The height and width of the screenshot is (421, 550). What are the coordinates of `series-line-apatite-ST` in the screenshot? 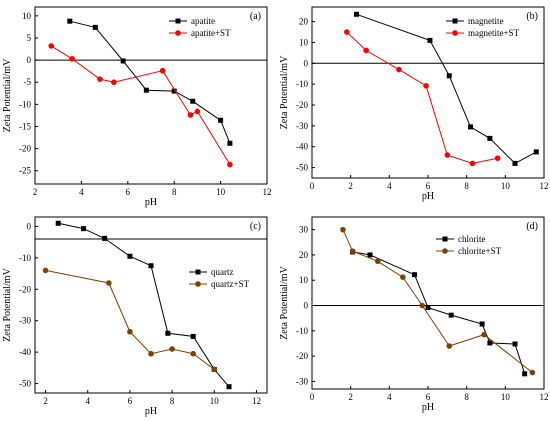 It's located at (140, 105).